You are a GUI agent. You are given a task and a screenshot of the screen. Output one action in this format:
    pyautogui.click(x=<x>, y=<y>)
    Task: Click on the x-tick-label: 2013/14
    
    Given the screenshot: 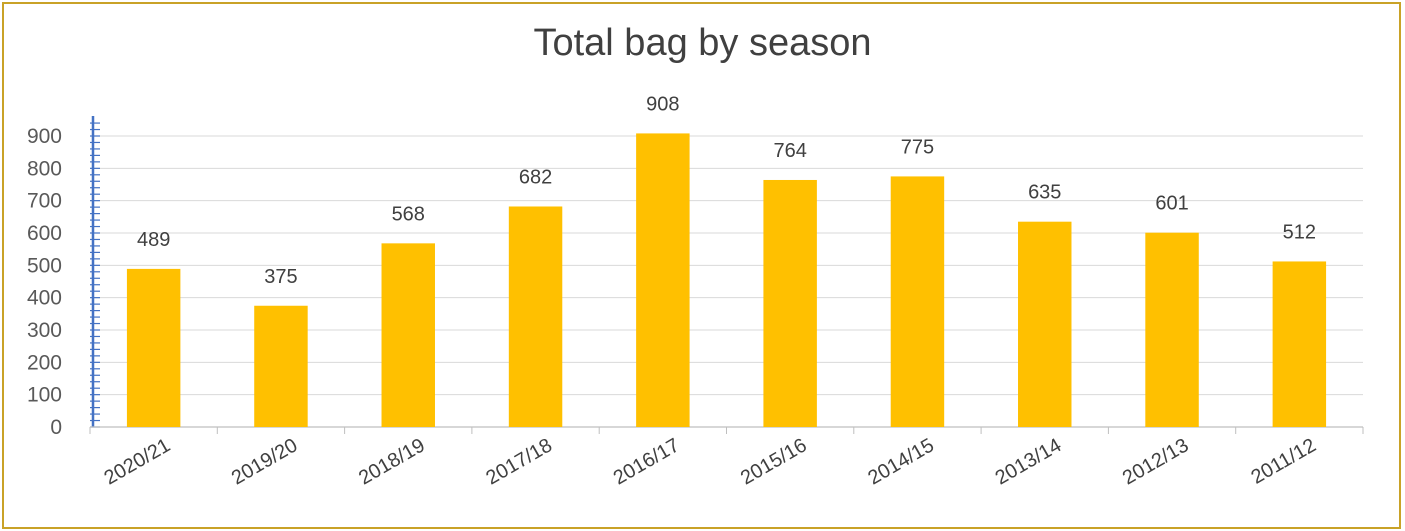 What is the action you would take?
    pyautogui.click(x=1029, y=461)
    